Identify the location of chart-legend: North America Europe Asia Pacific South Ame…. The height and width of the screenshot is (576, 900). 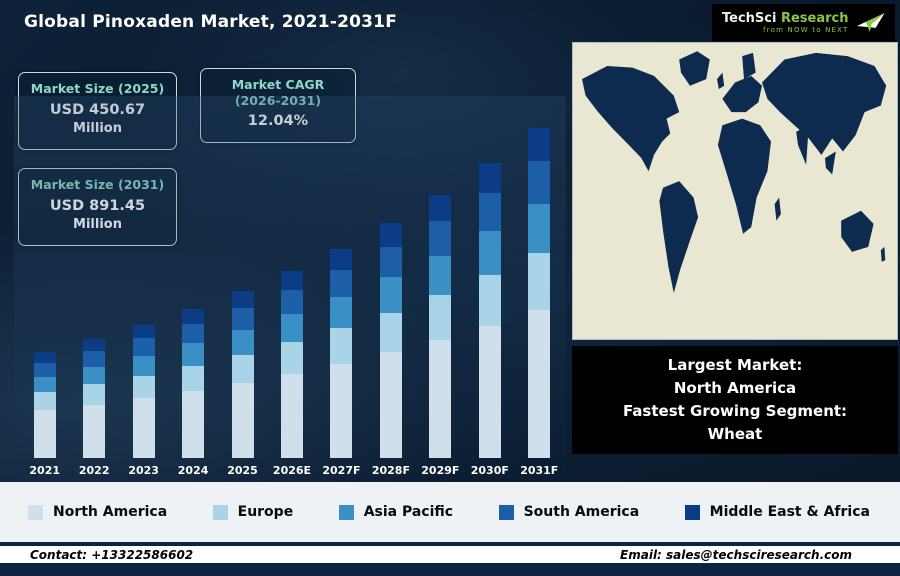
(450, 512).